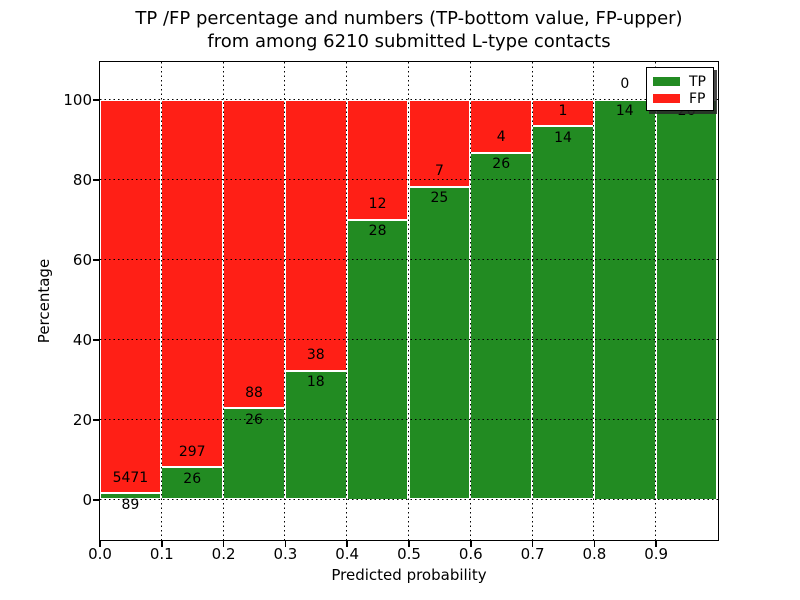  Describe the element at coordinates (223, 554) in the screenshot. I see `x-tick-label: 0.2` at that location.